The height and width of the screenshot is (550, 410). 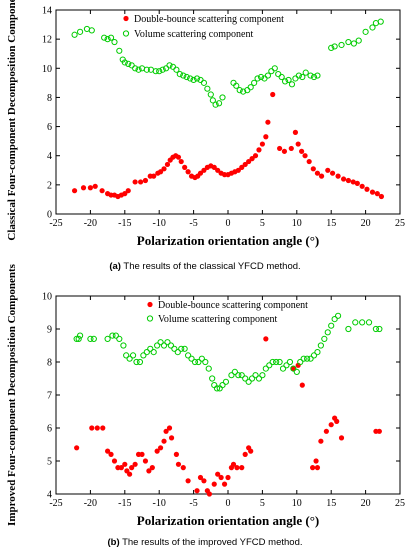 I want to click on x-tick-label-improved: 20, so click(x=366, y=503).